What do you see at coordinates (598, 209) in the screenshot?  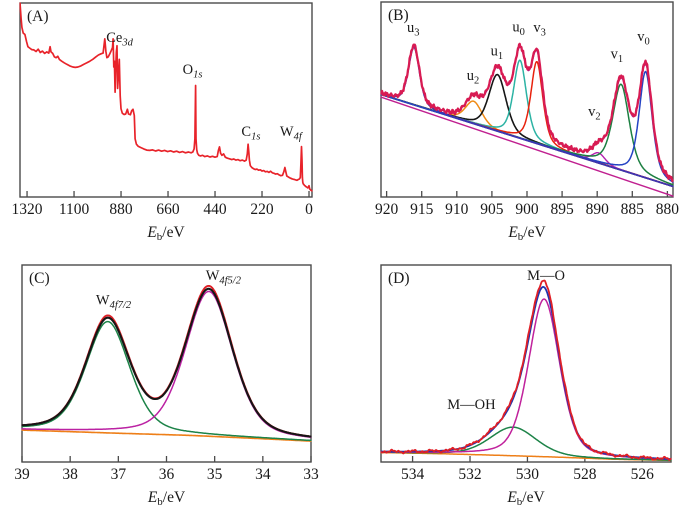 I see `x-tick-label: 890` at bounding box center [598, 209].